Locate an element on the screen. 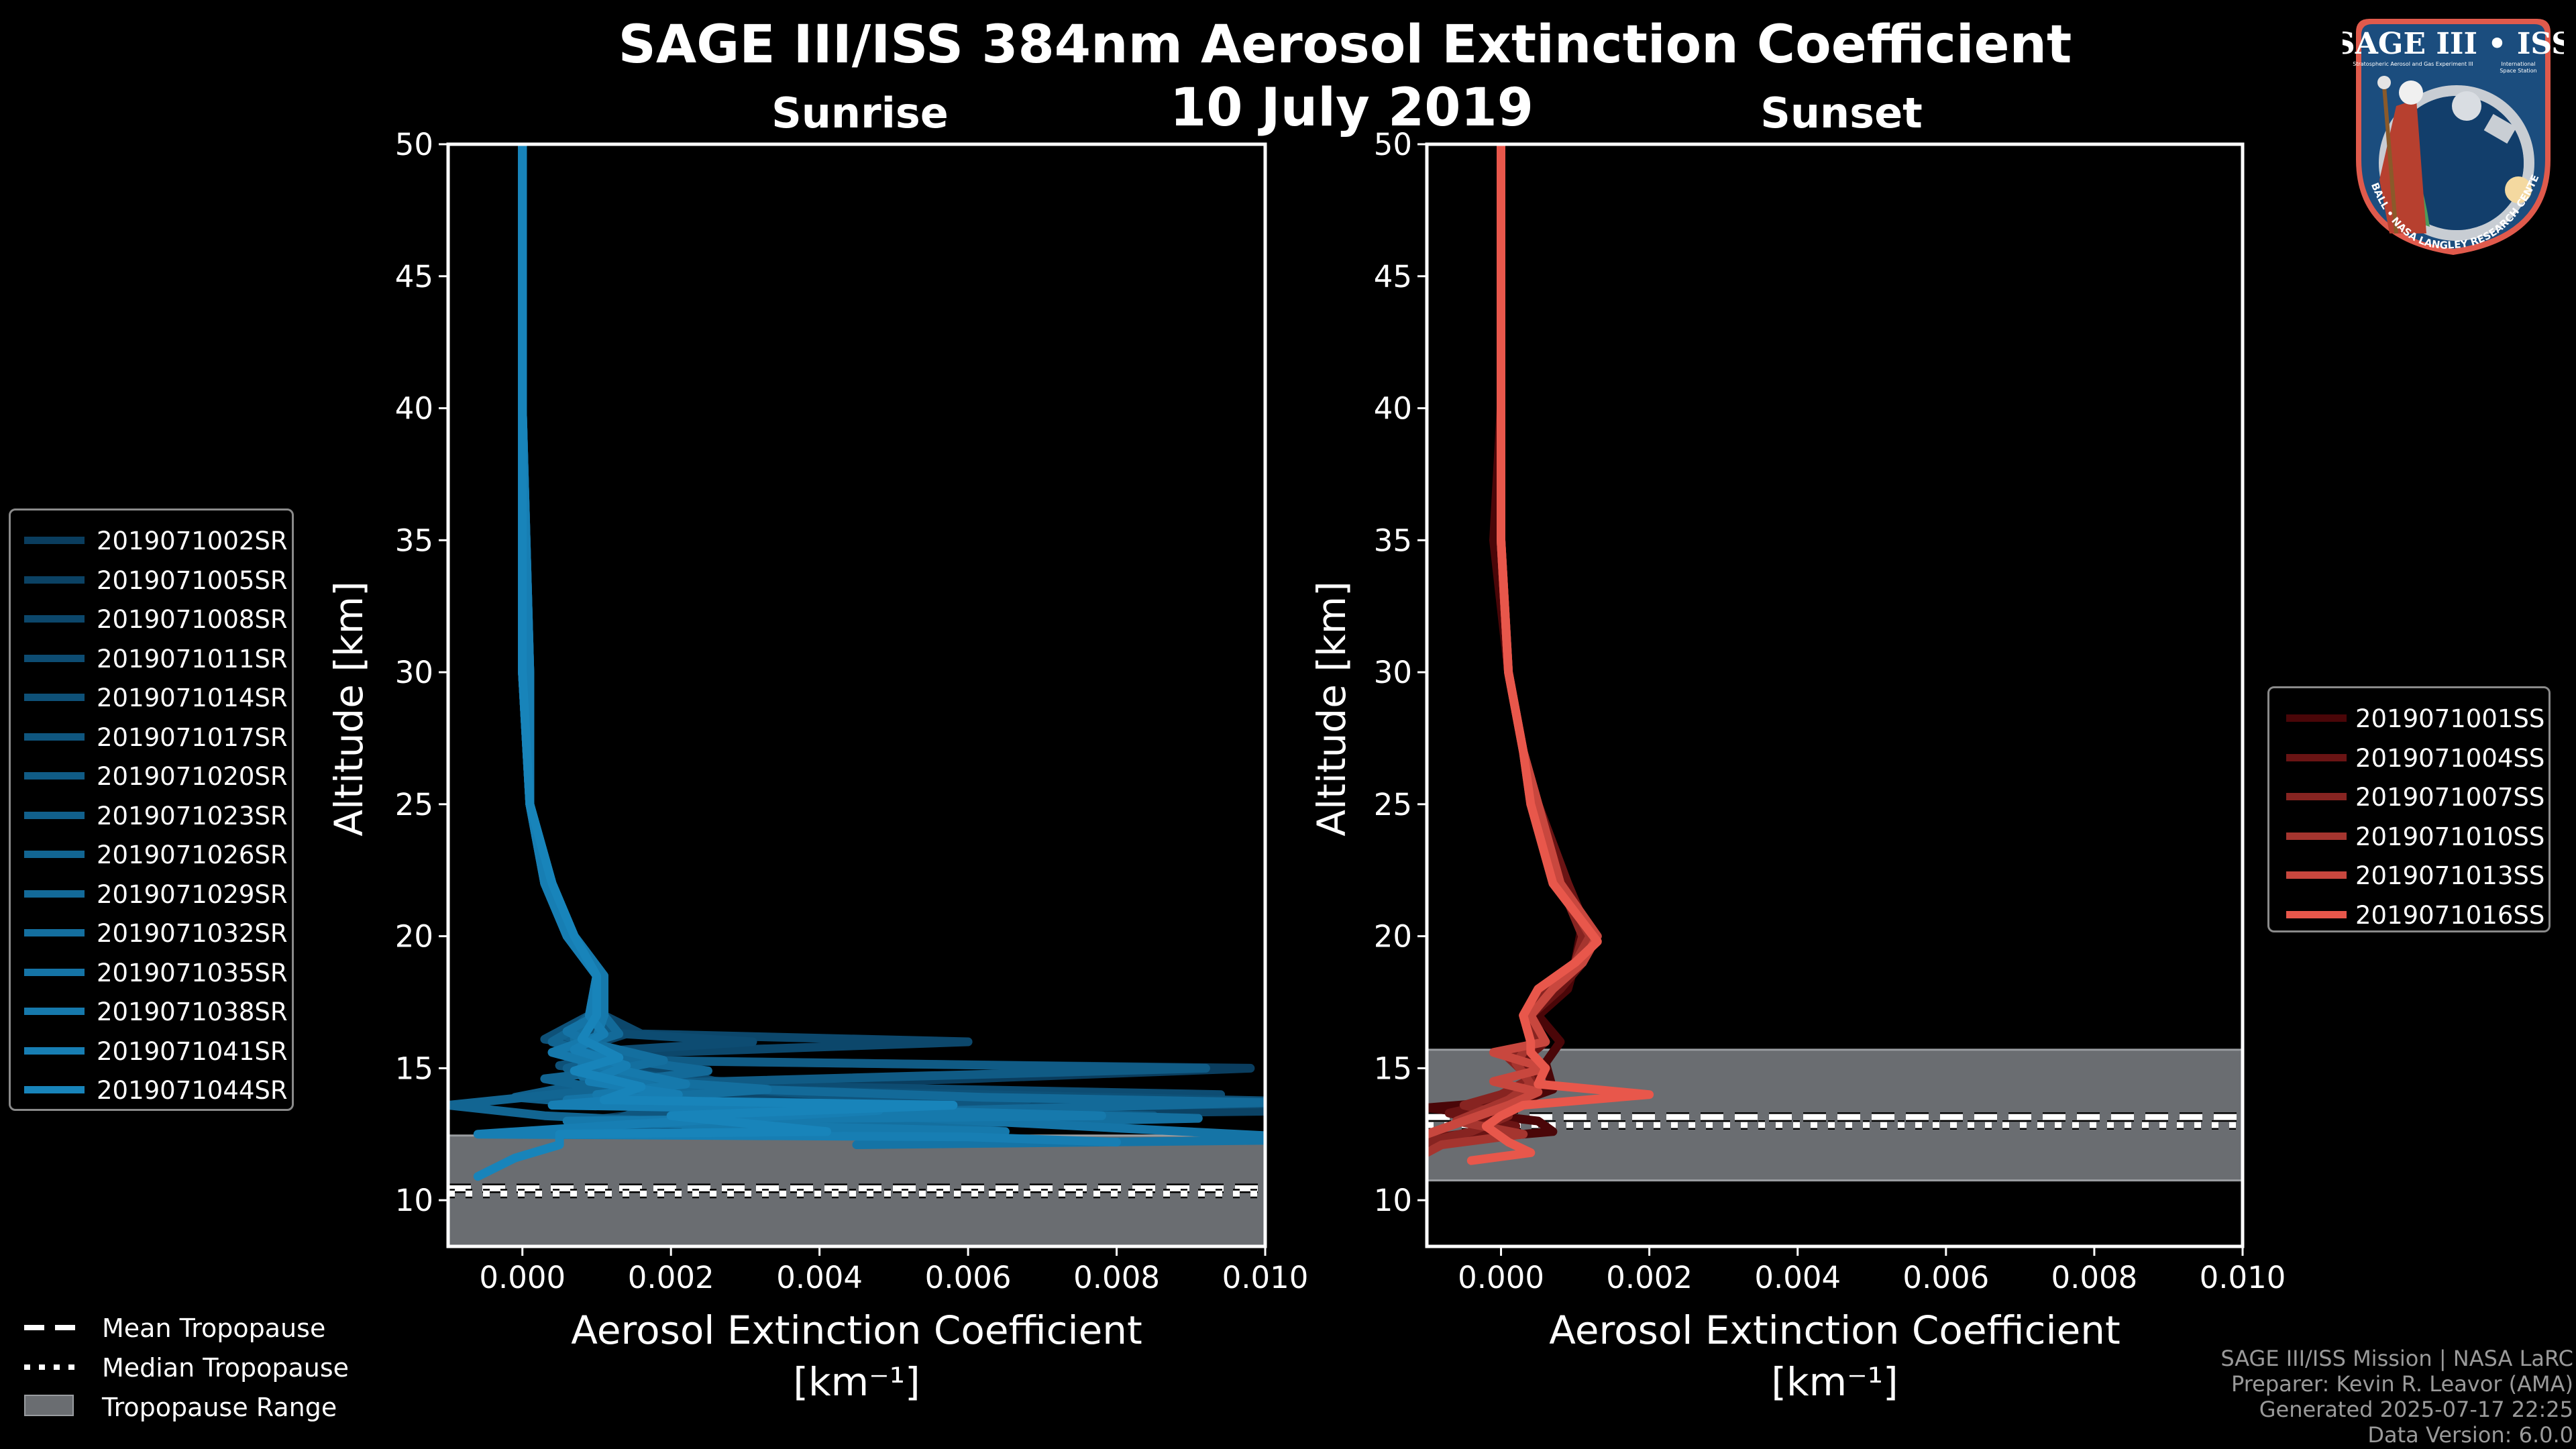 This screenshot has height=1449, width=2576. legend-item: 2019071032SR is located at coordinates (151, 933).